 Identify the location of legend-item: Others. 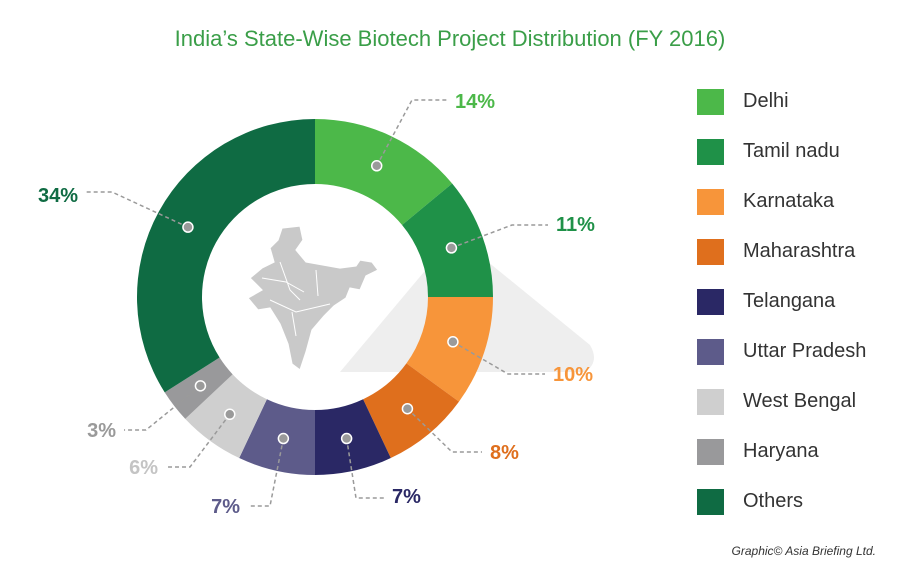
(797, 502).